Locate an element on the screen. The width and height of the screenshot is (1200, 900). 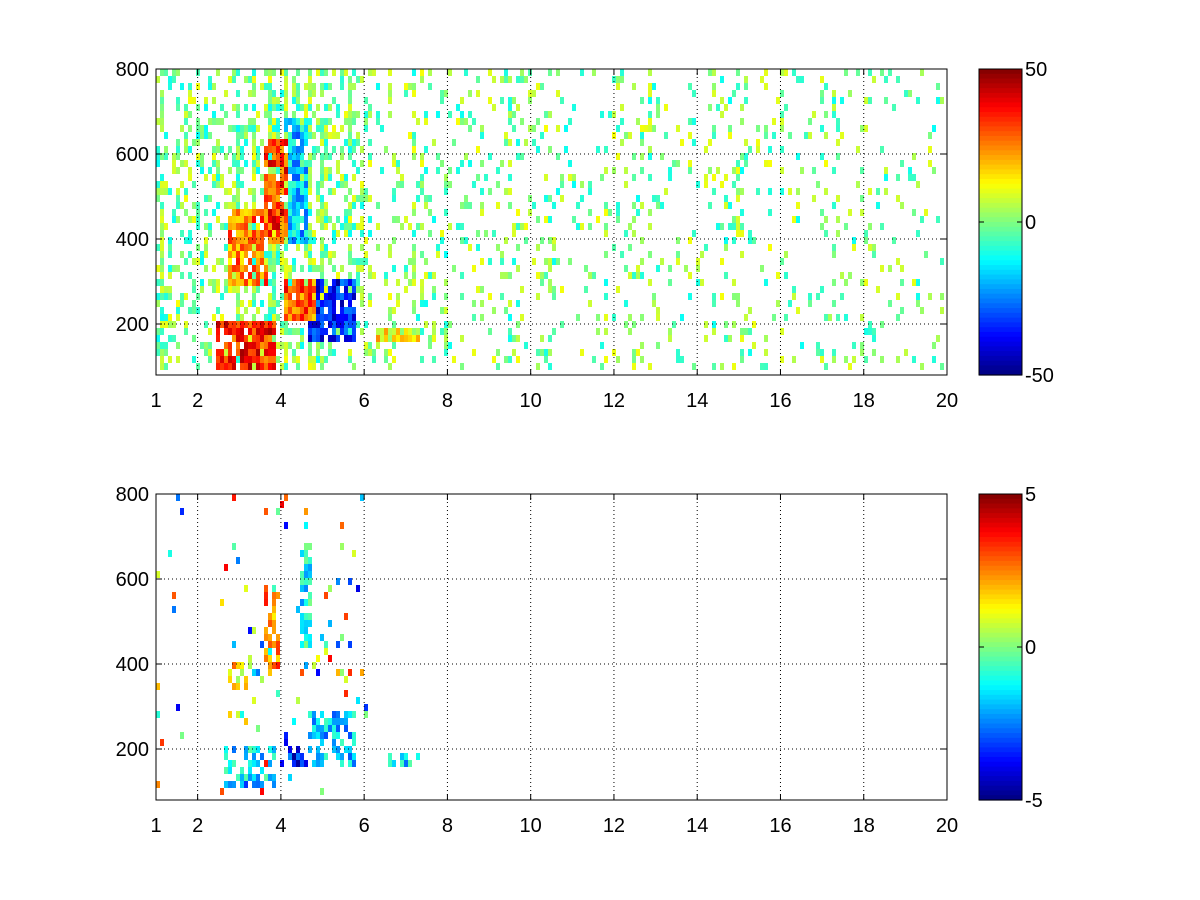
x-tick-label: 10 is located at coordinates (531, 401).